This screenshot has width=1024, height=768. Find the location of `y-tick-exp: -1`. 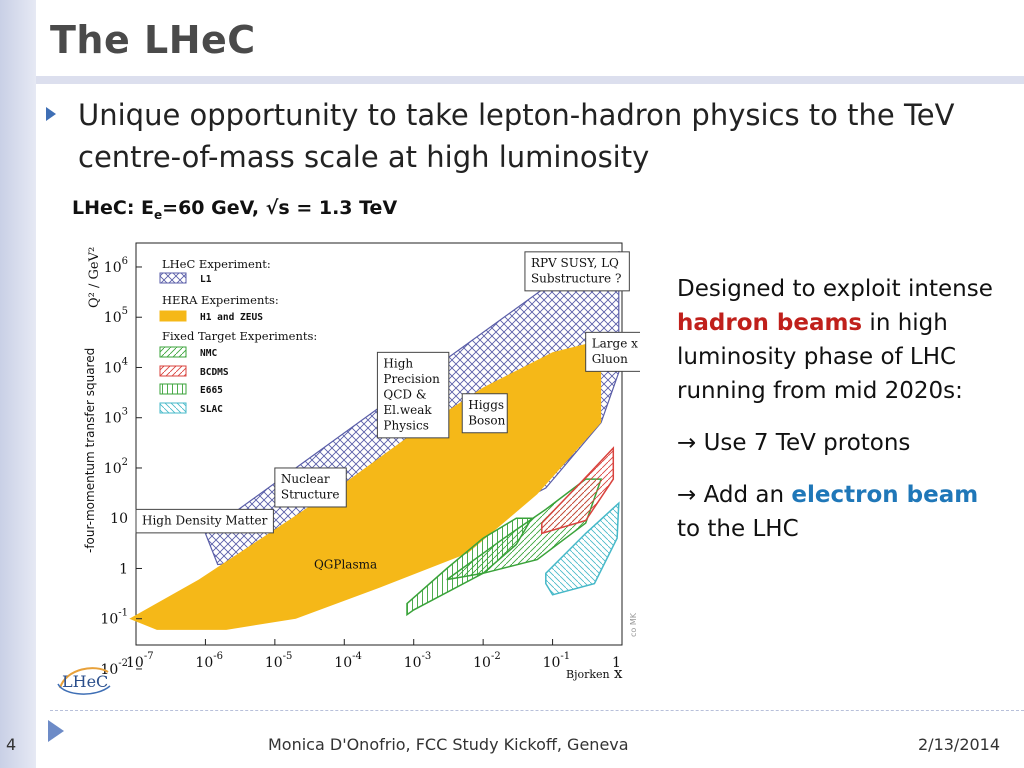

y-tick-exp: -1 is located at coordinates (123, 613).